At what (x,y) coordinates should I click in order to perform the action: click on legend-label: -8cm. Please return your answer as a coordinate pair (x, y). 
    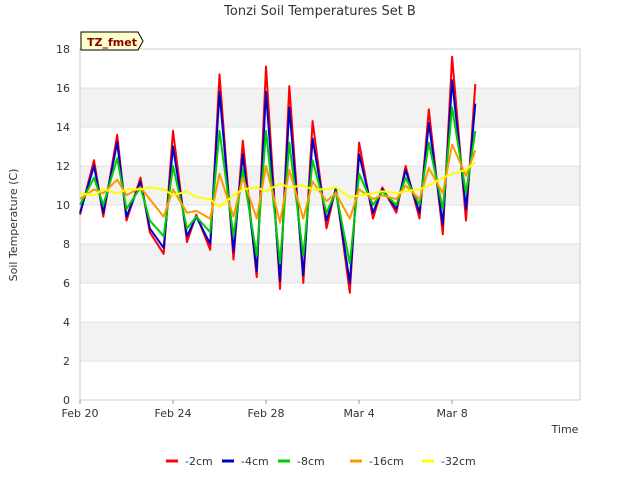
    Looking at the image, I should click on (311, 461).